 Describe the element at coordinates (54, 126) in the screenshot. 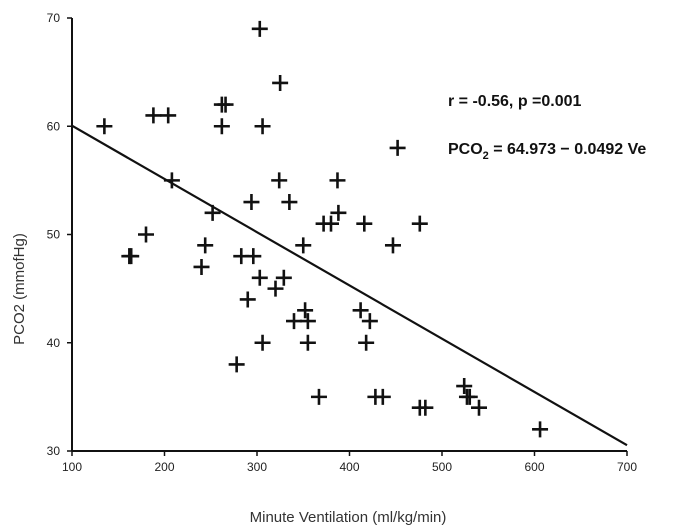

I see `y-tick-label: 60` at that location.